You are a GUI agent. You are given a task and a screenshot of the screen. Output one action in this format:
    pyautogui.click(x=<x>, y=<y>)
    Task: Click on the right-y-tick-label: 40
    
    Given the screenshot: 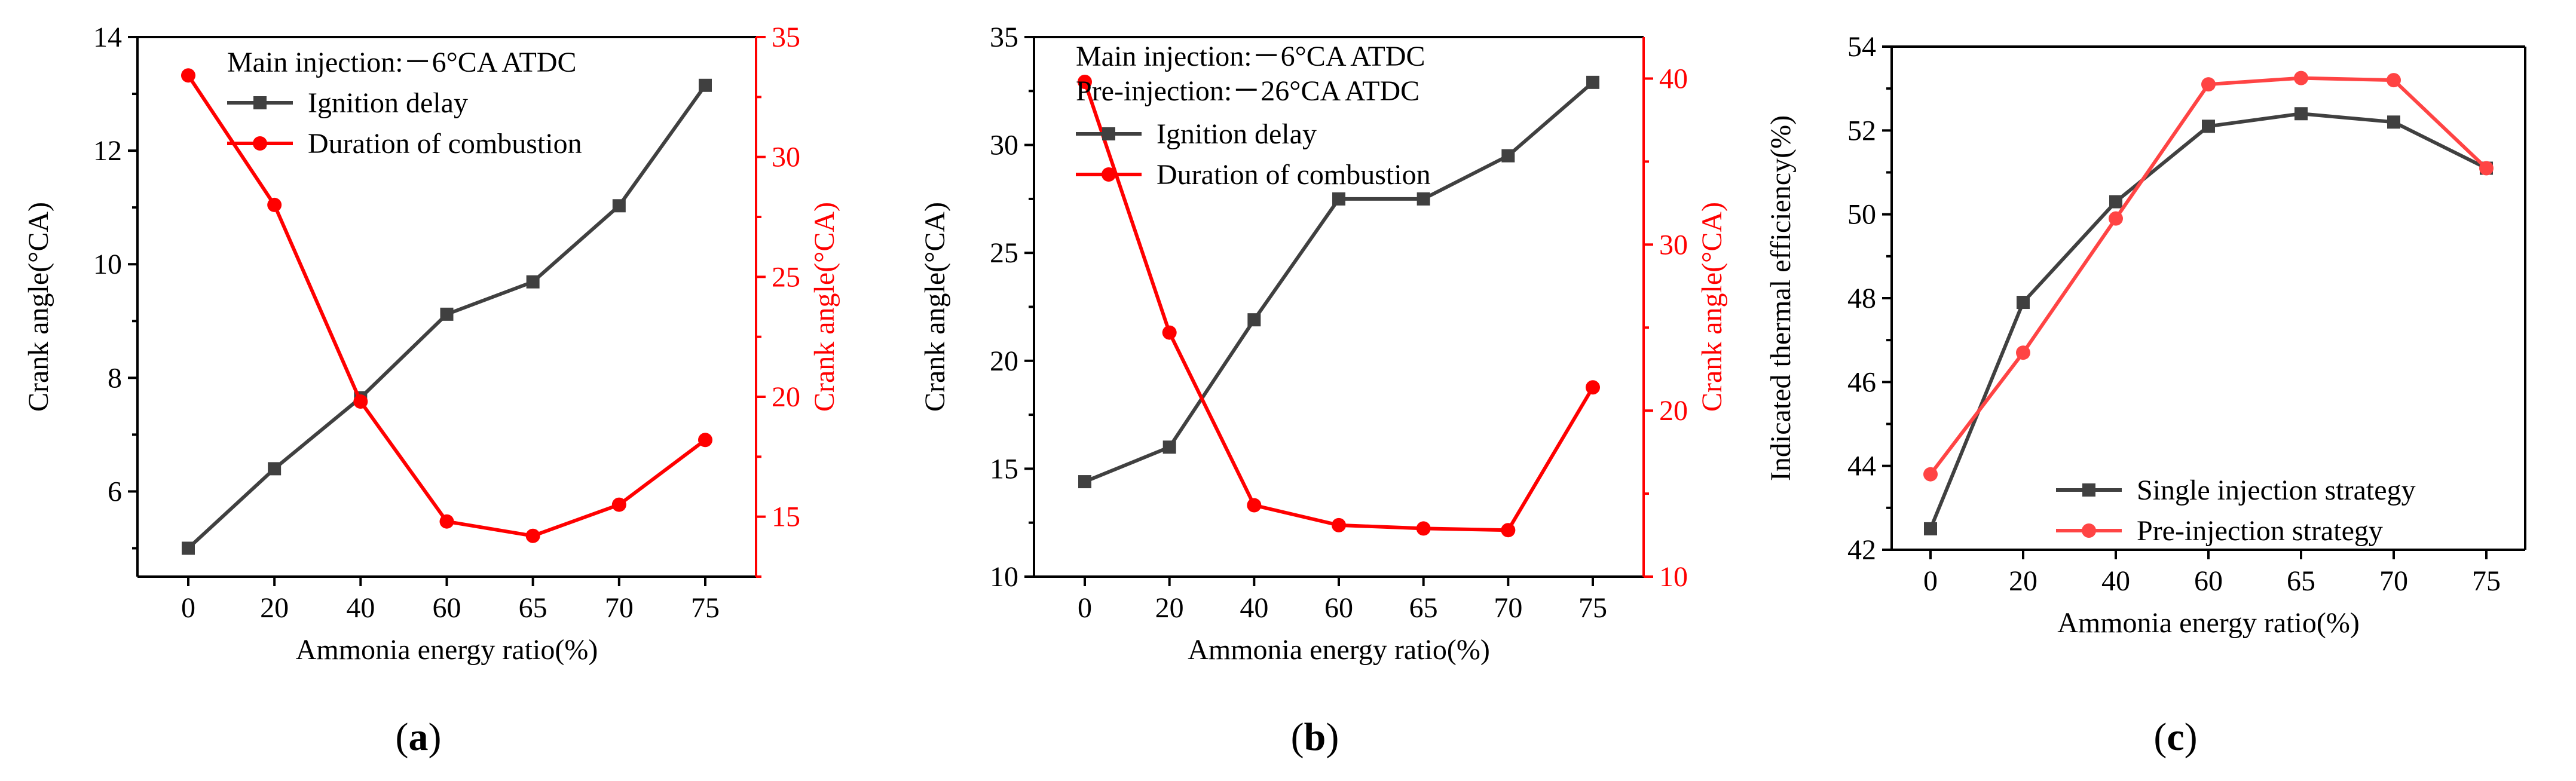 What is the action you would take?
    pyautogui.click(x=1673, y=78)
    